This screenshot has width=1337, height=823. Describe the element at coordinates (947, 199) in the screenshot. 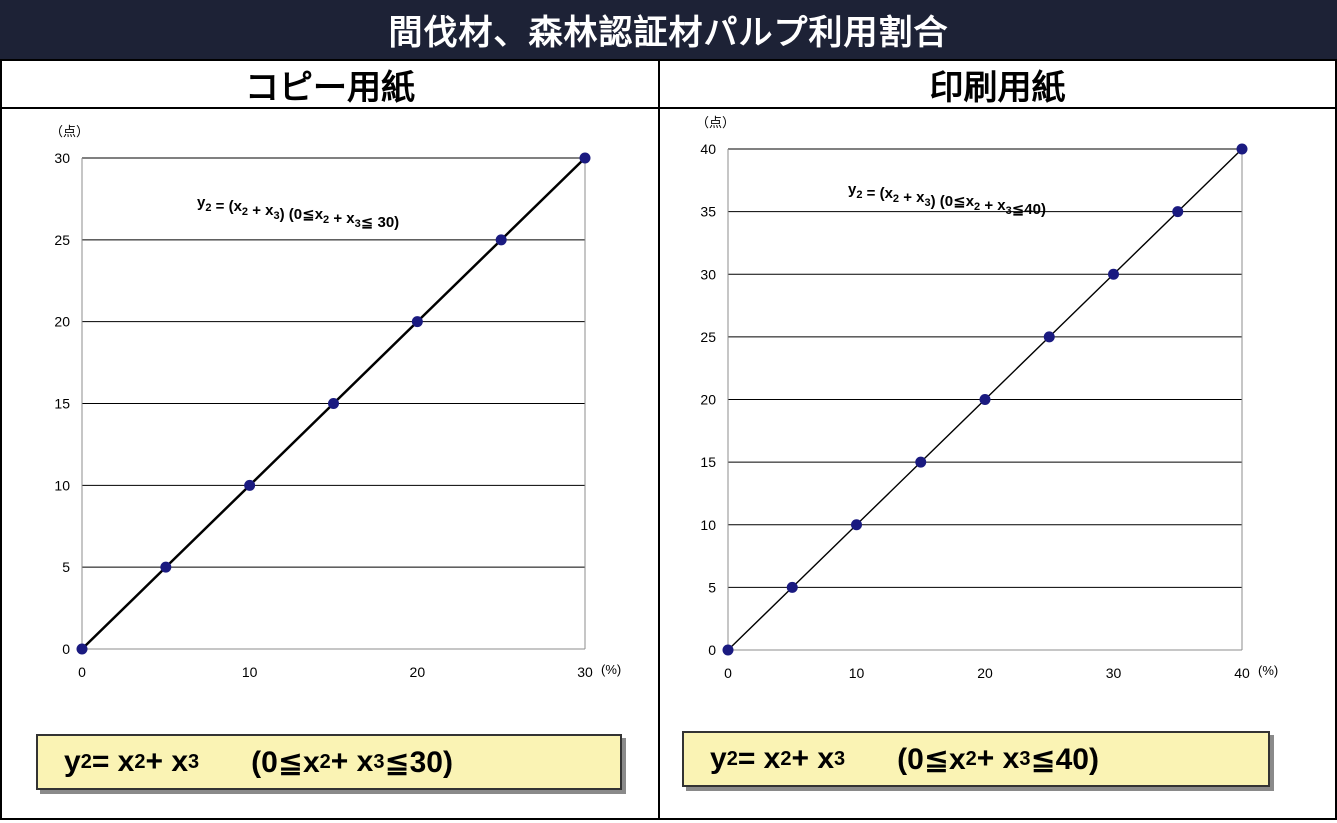

I see `chart-annotation: y2 = (x2 + x3) (0≦x2 + x3≦40)` at that location.